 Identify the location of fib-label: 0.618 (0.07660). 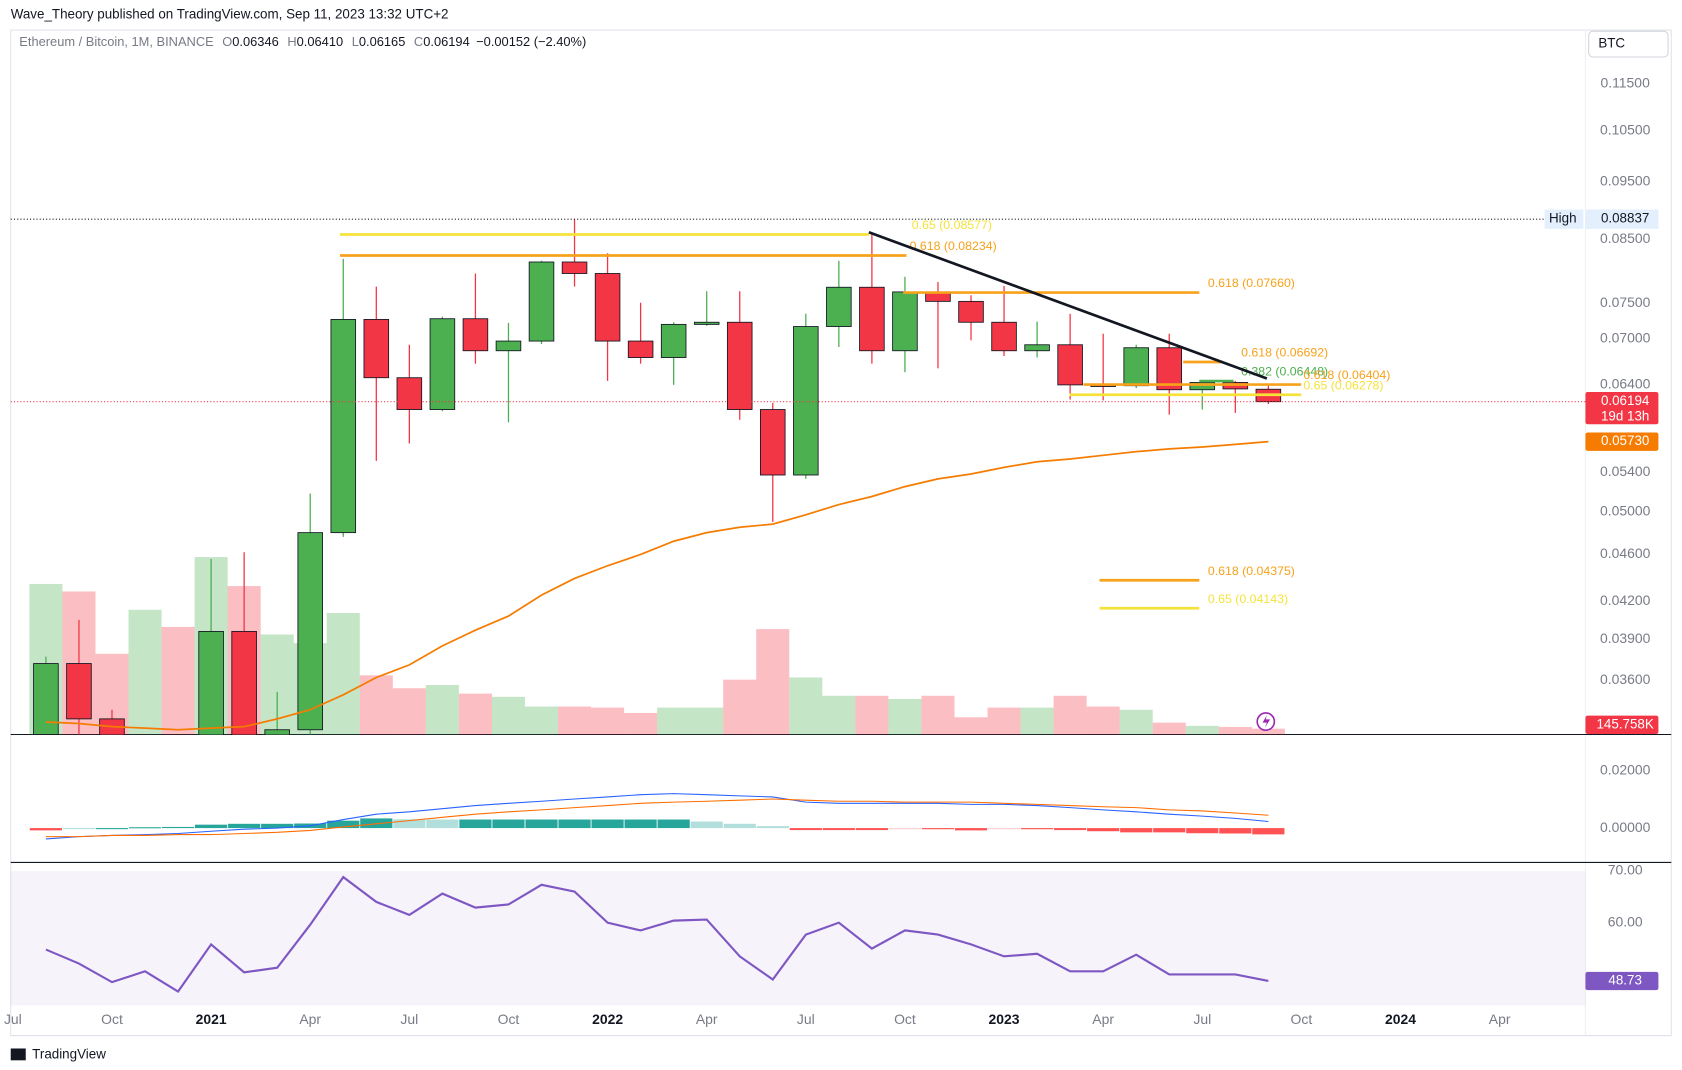
(1251, 283).